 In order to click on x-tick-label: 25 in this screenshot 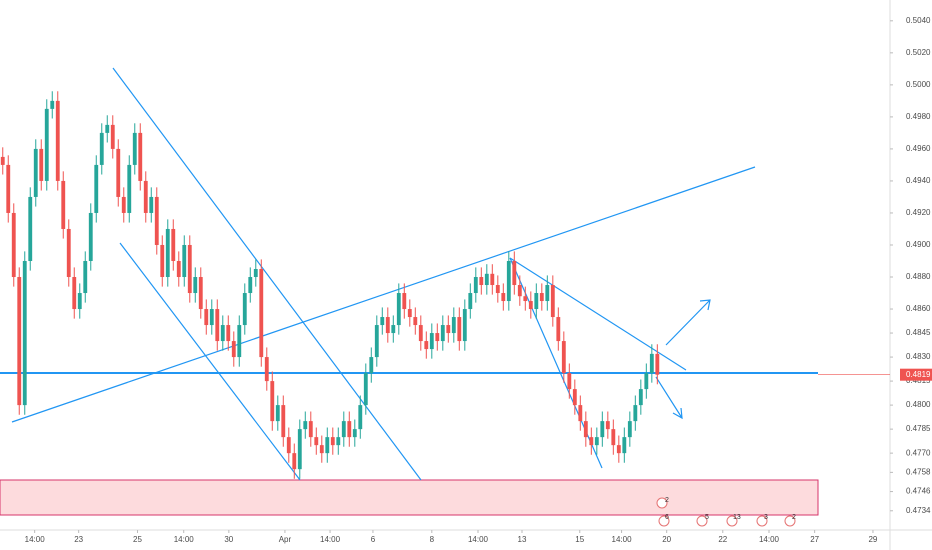, I will do `click(137, 539)`.